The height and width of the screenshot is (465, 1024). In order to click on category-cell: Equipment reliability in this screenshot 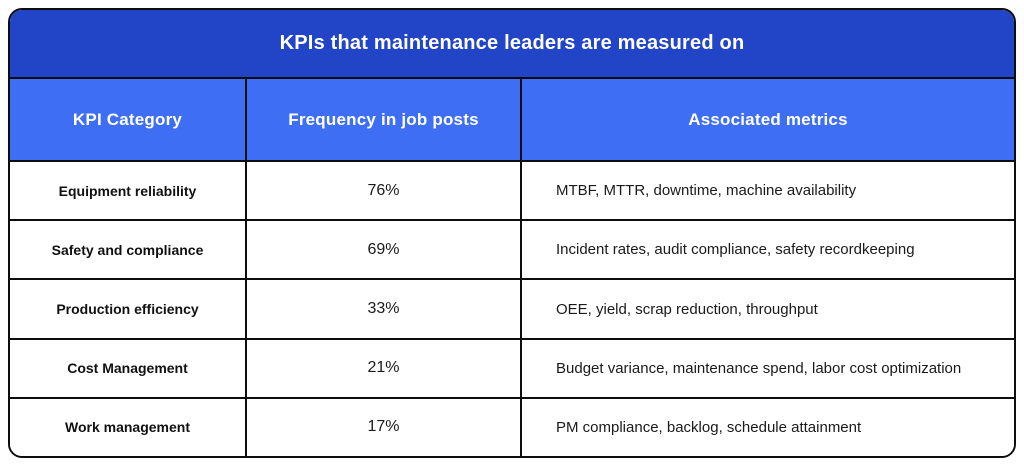, I will do `click(128, 191)`.